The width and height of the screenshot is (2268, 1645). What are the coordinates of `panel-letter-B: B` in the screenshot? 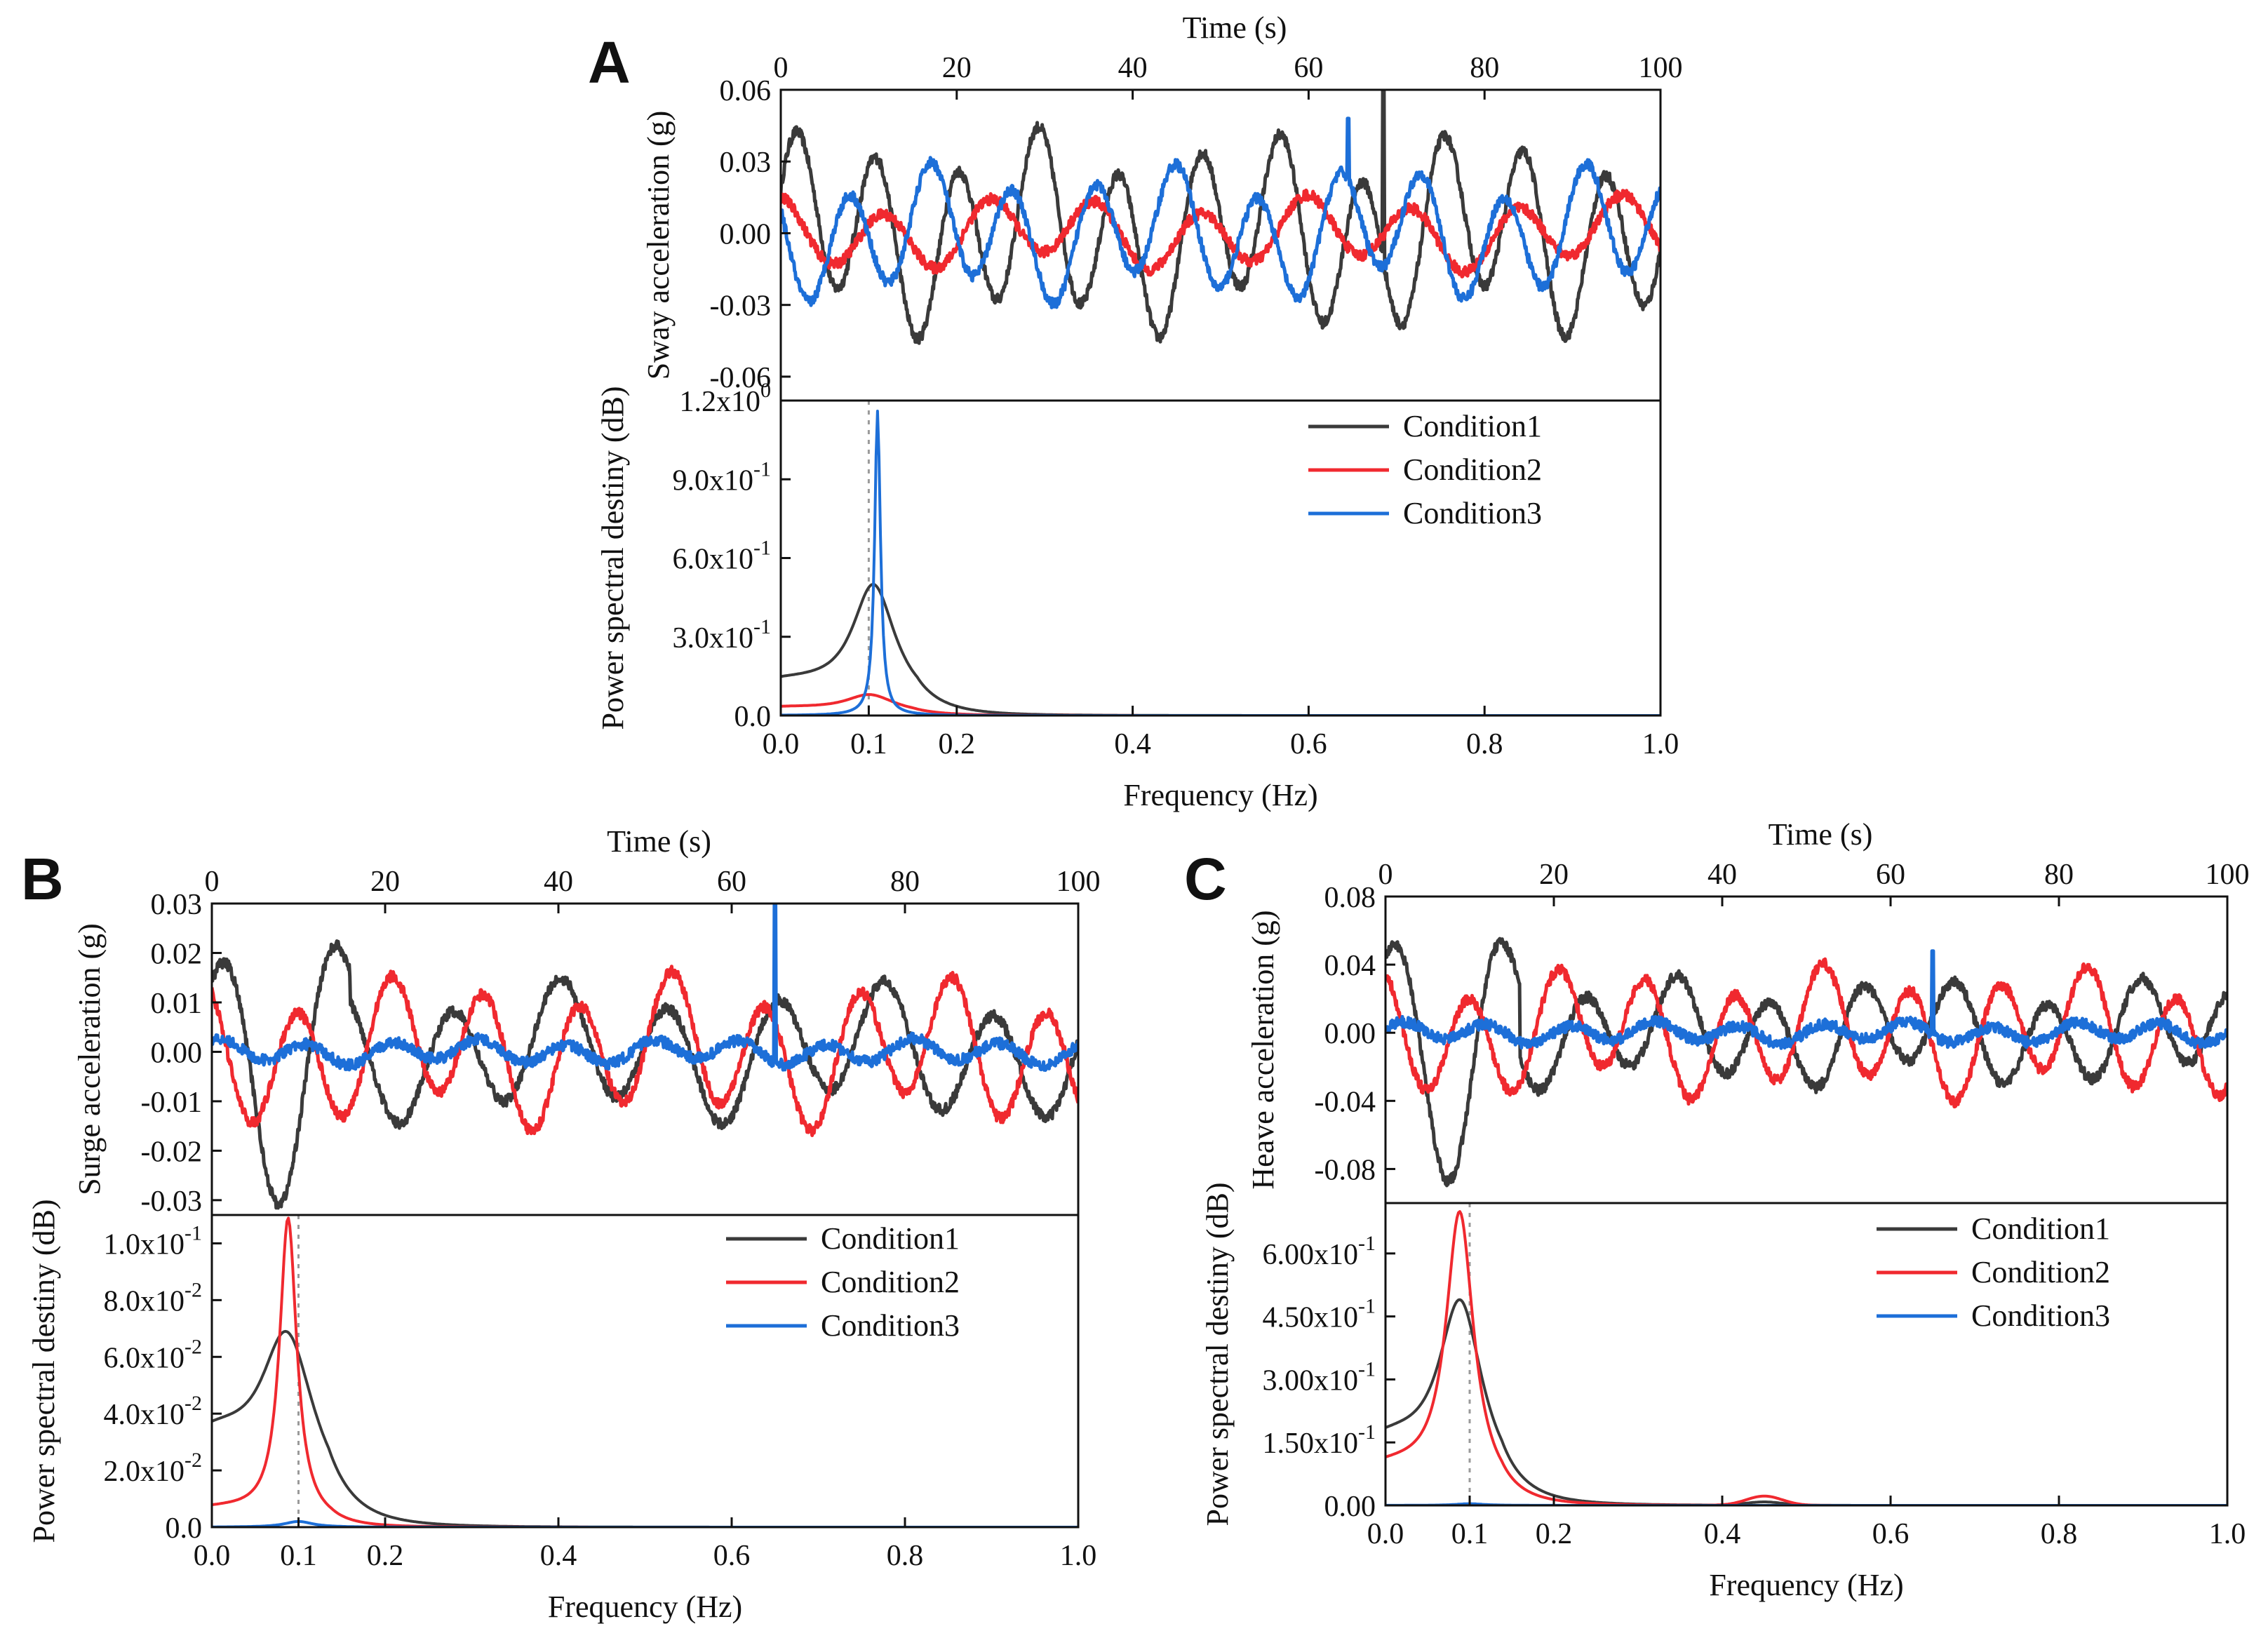 It's located at (42, 879).